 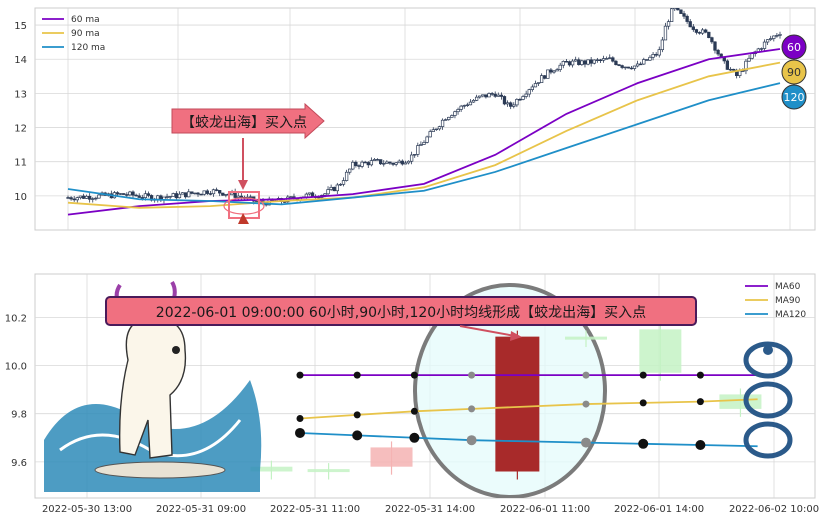 What do you see at coordinates (487, 331) in the screenshot?
I see `bottom-callout-pointer` at bounding box center [487, 331].